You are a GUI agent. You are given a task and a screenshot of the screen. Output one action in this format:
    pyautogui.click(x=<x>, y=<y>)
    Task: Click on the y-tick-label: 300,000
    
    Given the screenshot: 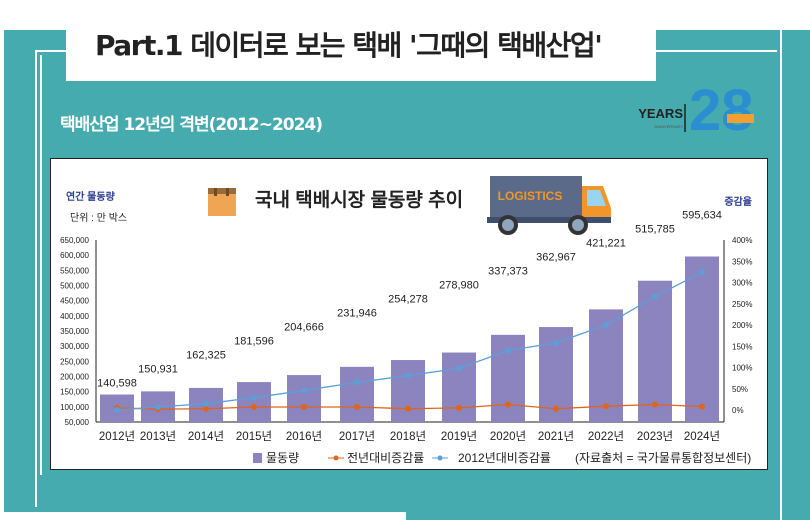 What is the action you would take?
    pyautogui.click(x=74, y=346)
    